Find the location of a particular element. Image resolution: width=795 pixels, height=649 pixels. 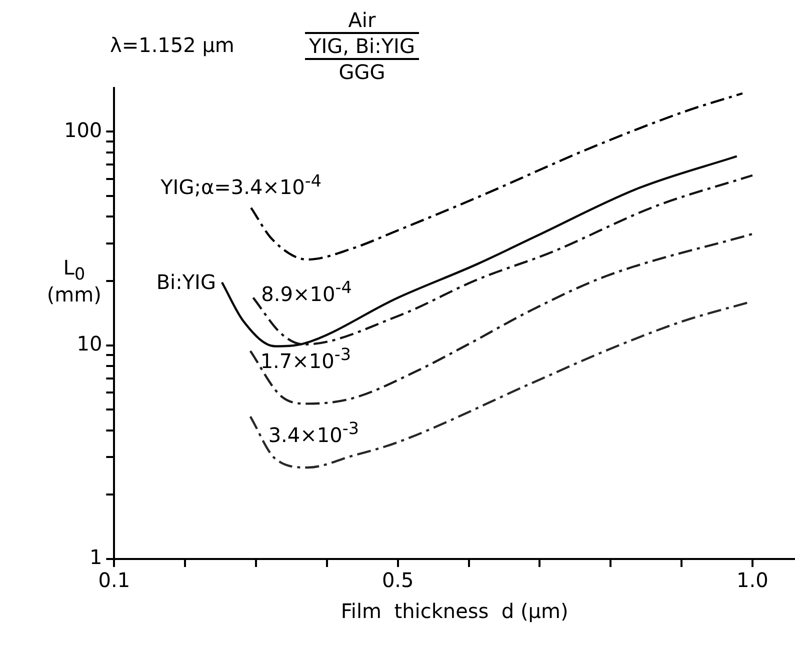

series-label: 3.4×10$^{-3}$ is located at coordinates (313, 432).